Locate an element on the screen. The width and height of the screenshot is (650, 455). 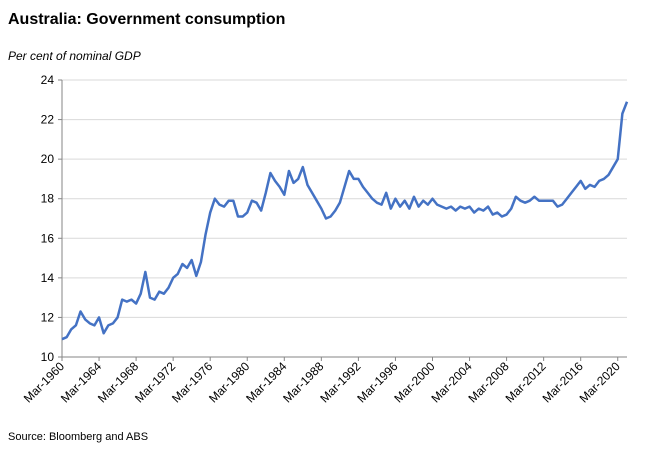
y-tick-label: 18 is located at coordinates (48, 199).